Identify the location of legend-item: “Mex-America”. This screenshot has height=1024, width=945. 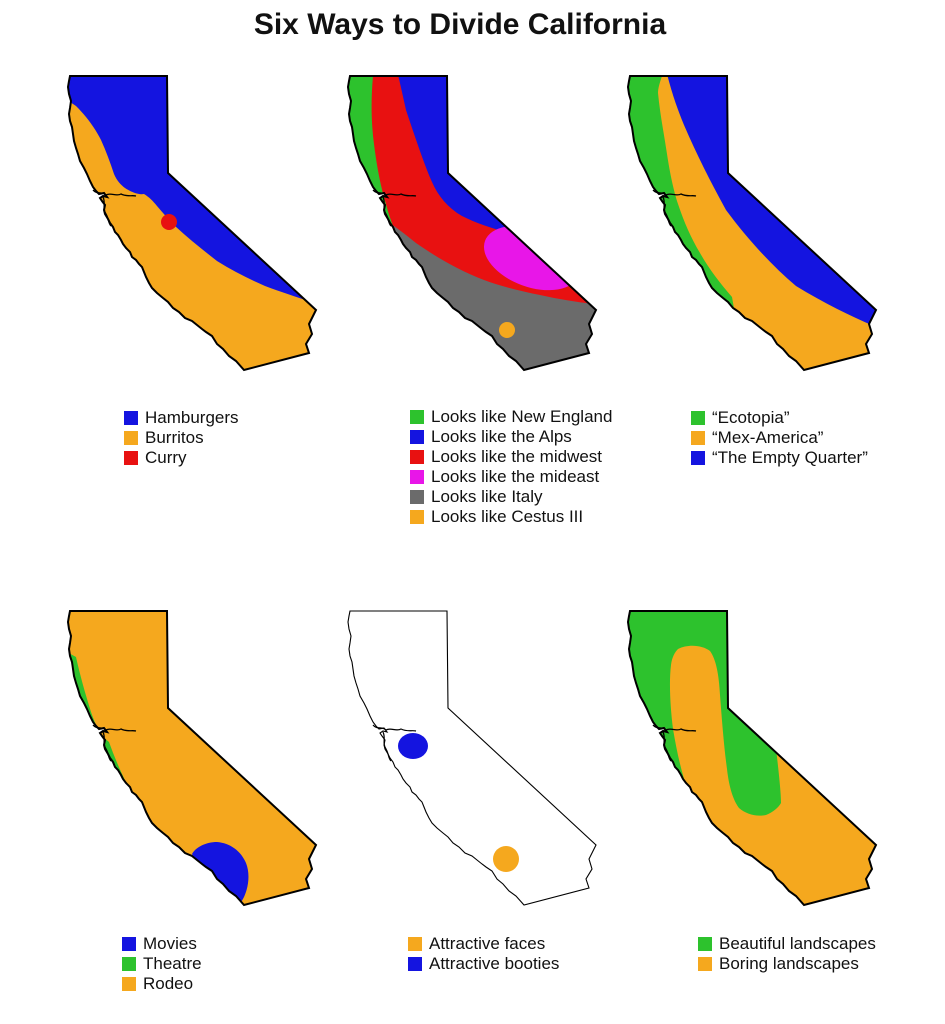
(800, 438).